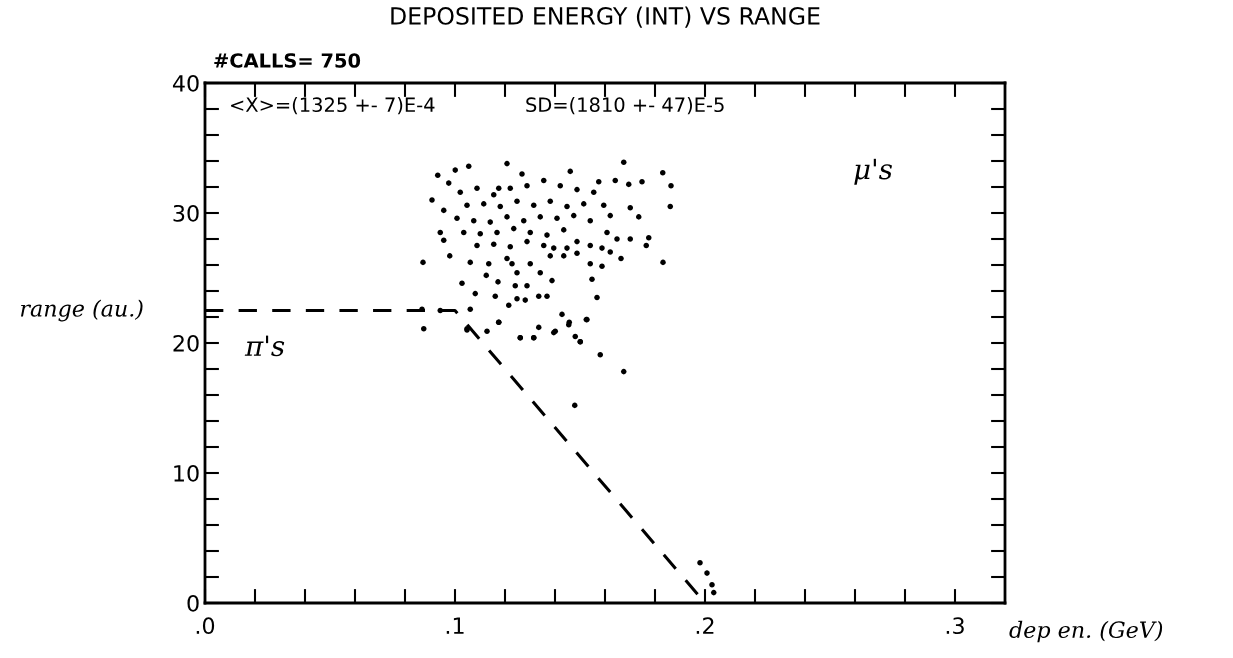 Image resolution: width=1233 pixels, height=658 pixels. I want to click on y-tick-label: 0, so click(193, 603).